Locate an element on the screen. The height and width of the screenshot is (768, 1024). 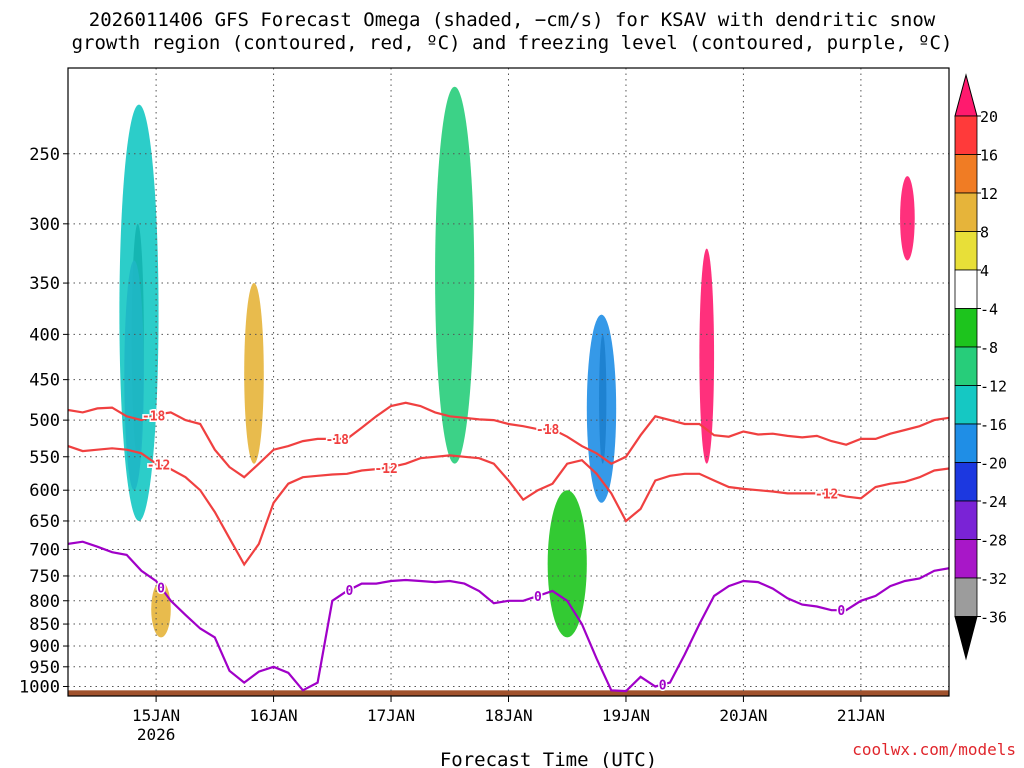
y-tick-label-900: 900 is located at coordinates (44, 647).